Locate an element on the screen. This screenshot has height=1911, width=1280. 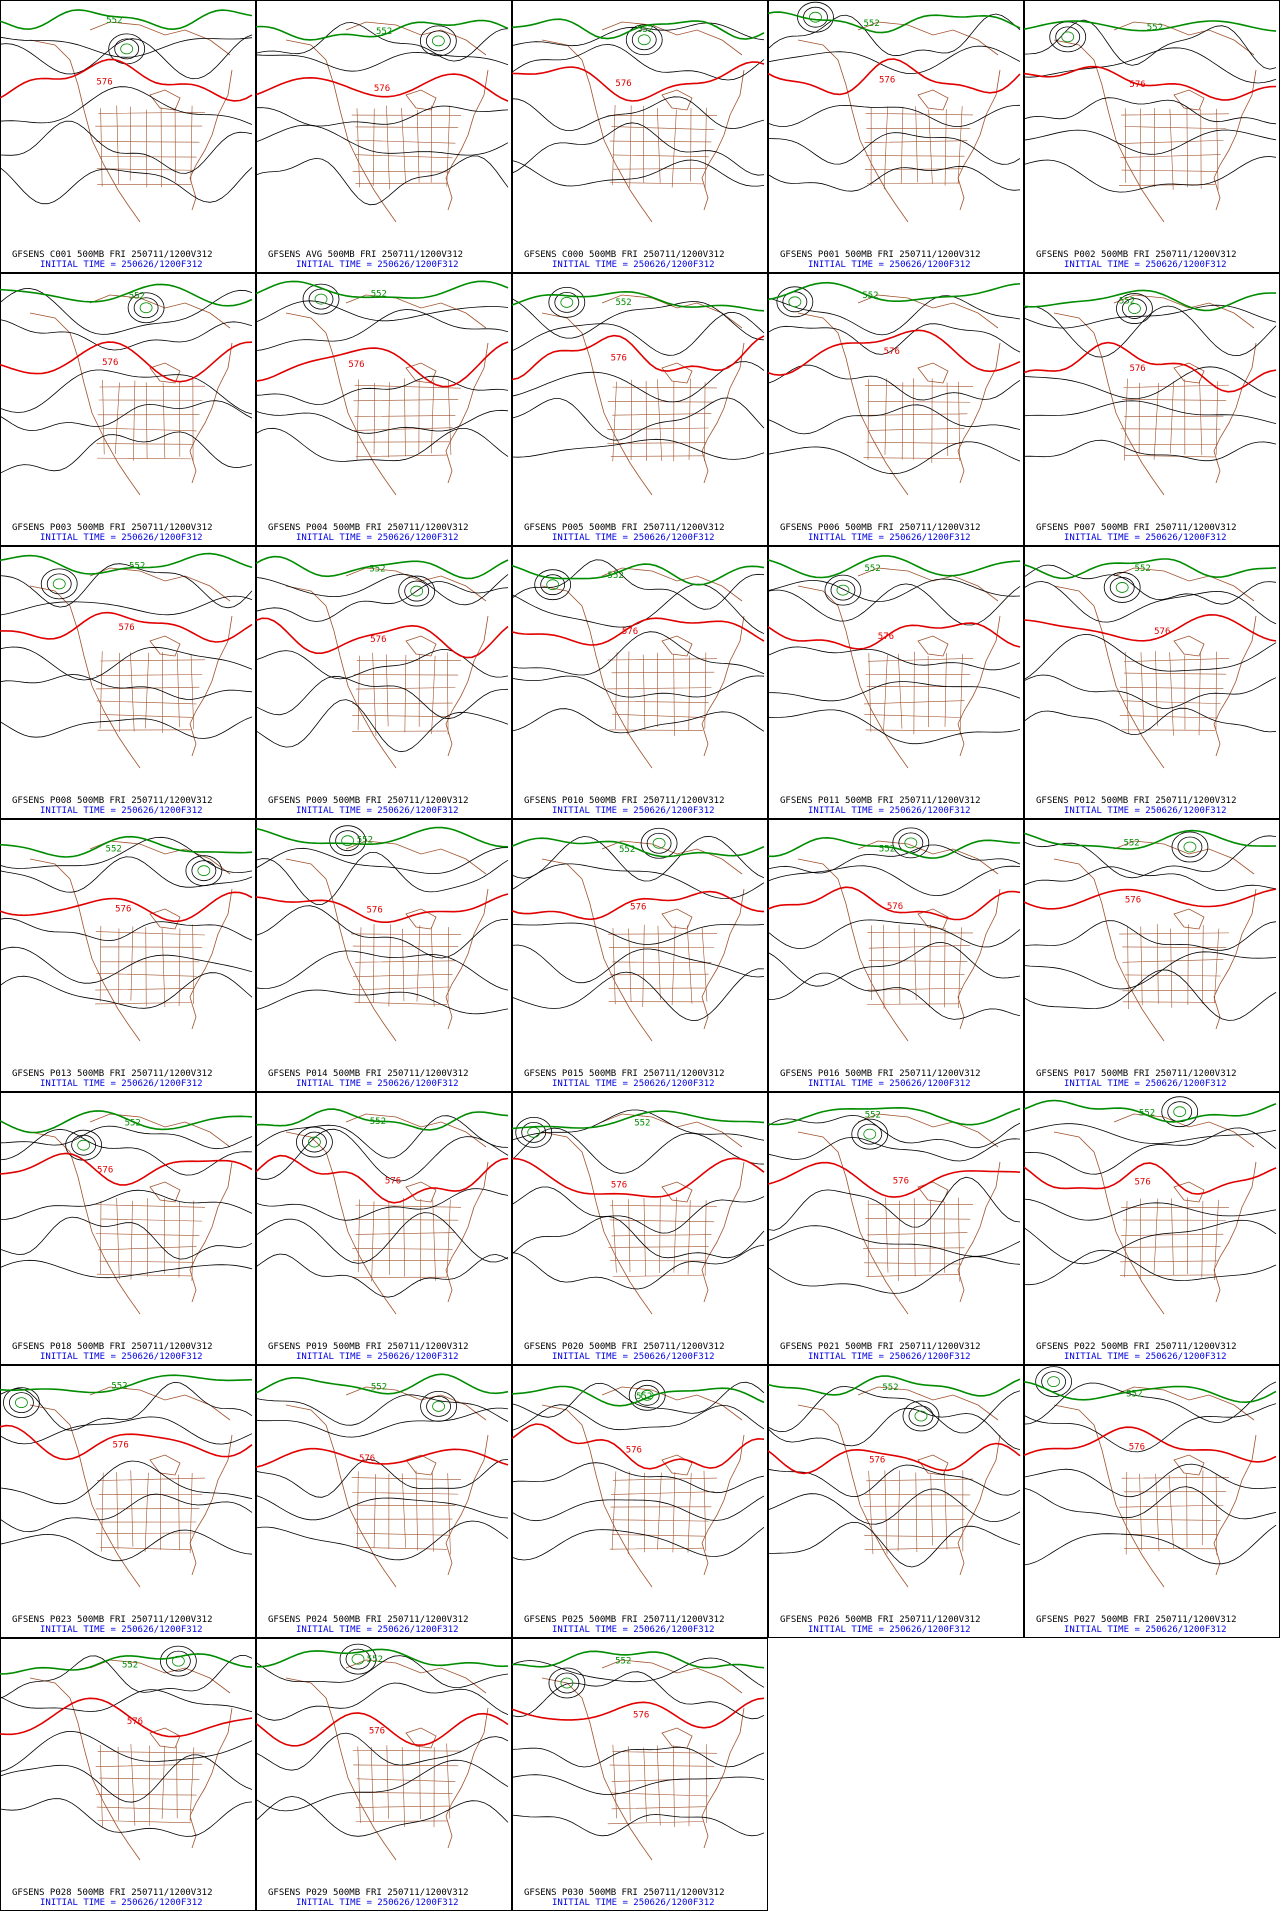
panel-title: GFSENS C000 500MB FRI 250711/1200V312 is located at coordinates (624, 255).